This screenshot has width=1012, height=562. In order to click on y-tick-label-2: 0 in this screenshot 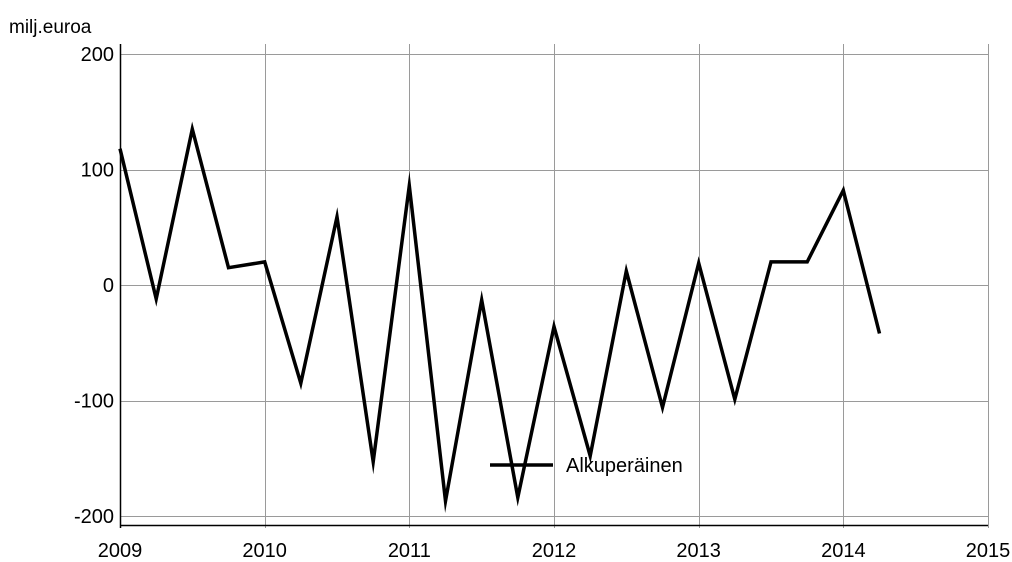, I will do `click(108, 286)`.